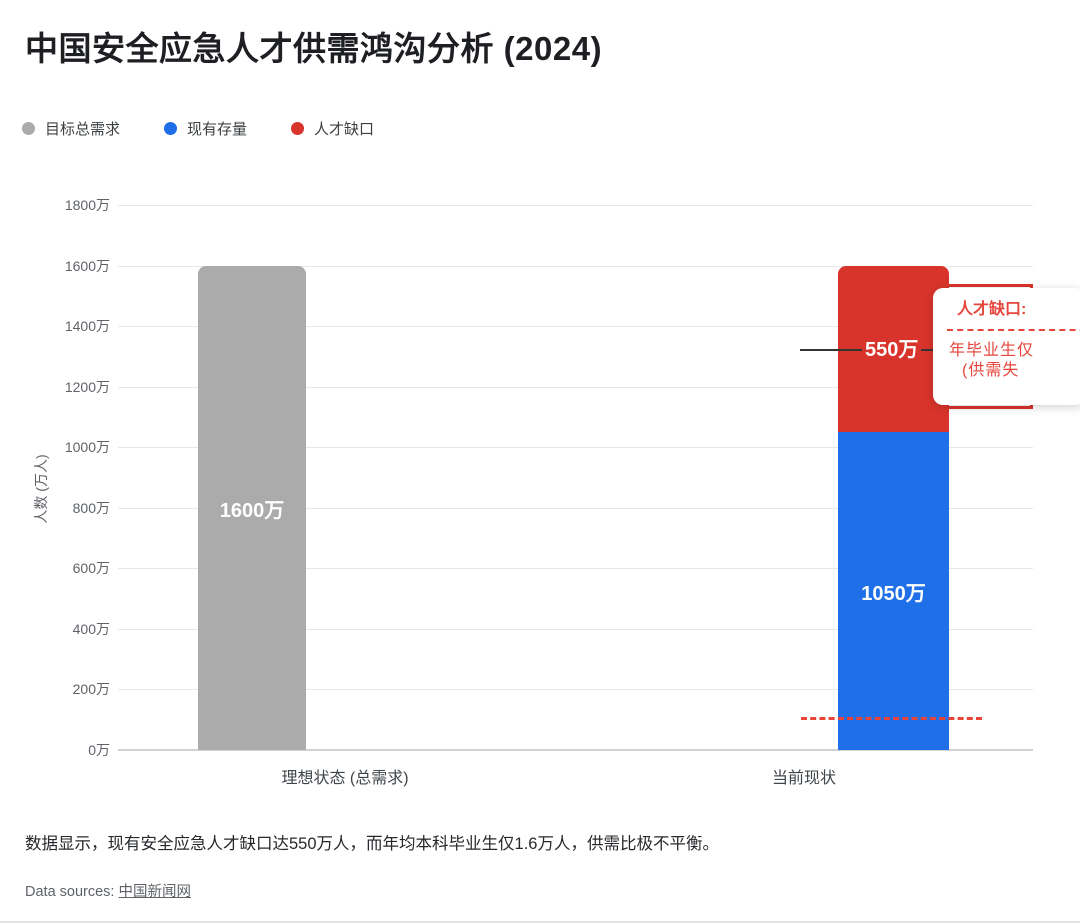 The image size is (1080, 923). What do you see at coordinates (91, 689) in the screenshot?
I see `y-tick-label: 200万` at bounding box center [91, 689].